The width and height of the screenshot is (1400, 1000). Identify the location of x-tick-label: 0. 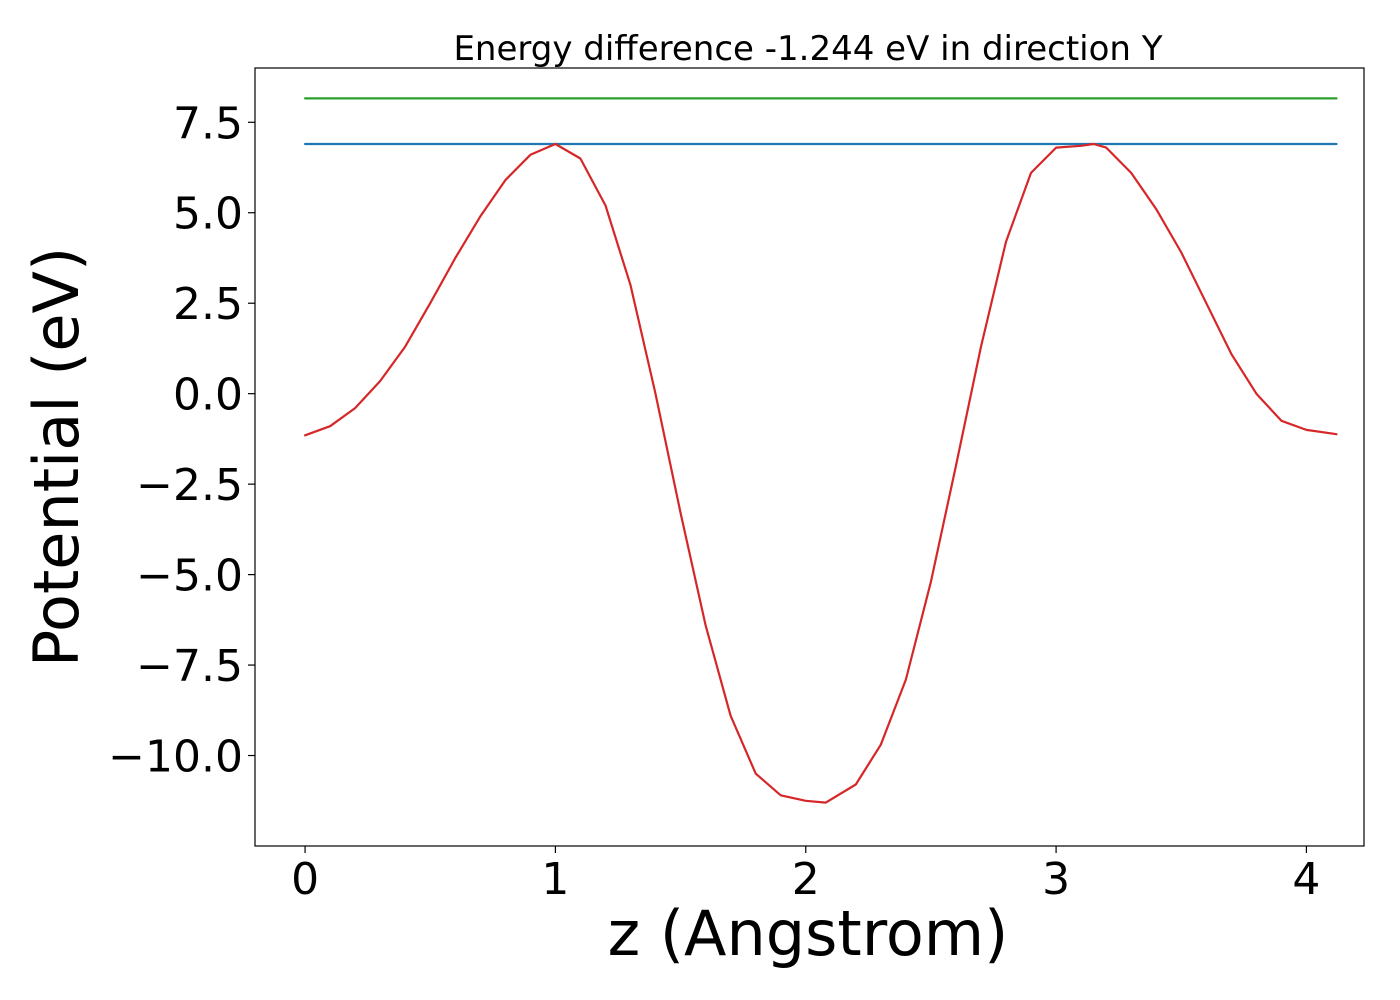
(305, 879).